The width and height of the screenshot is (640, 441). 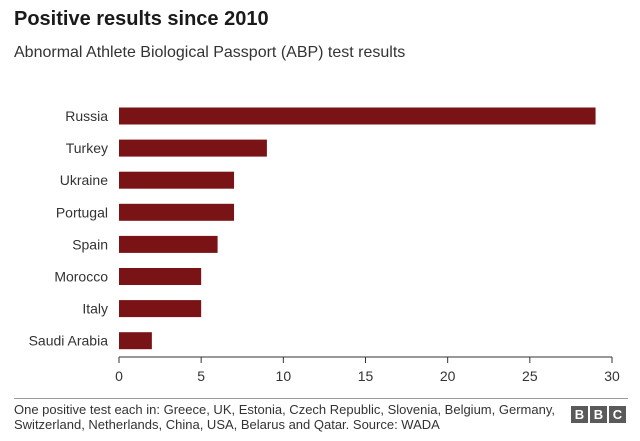 What do you see at coordinates (81, 277) in the screenshot?
I see `category-label: Morocco` at bounding box center [81, 277].